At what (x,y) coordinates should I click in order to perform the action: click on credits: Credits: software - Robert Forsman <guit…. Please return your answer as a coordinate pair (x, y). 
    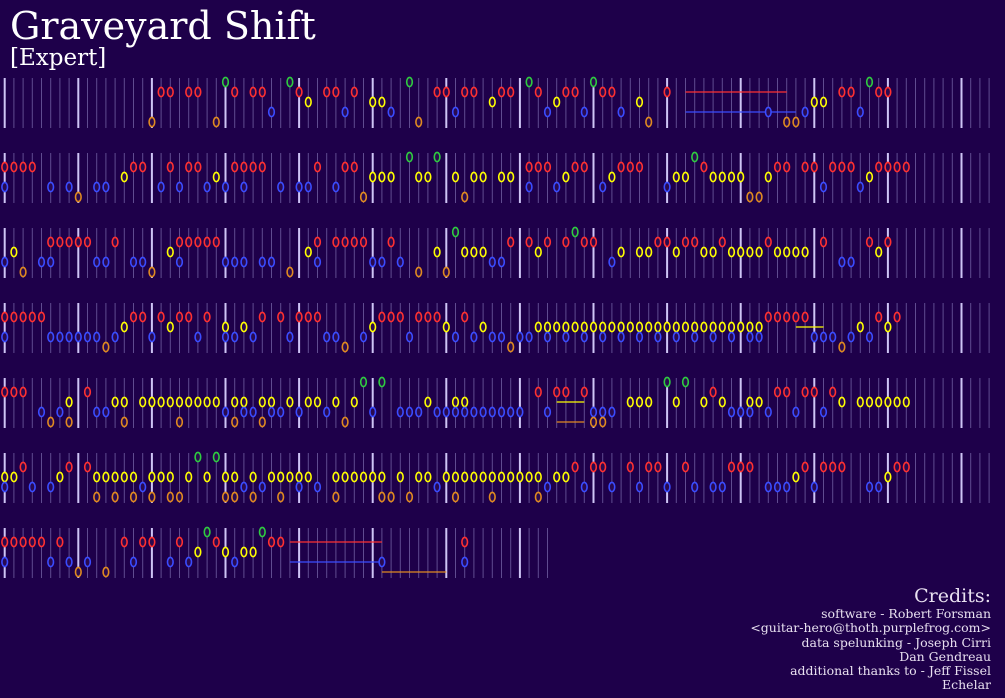
    Looking at the image, I should click on (870, 639).